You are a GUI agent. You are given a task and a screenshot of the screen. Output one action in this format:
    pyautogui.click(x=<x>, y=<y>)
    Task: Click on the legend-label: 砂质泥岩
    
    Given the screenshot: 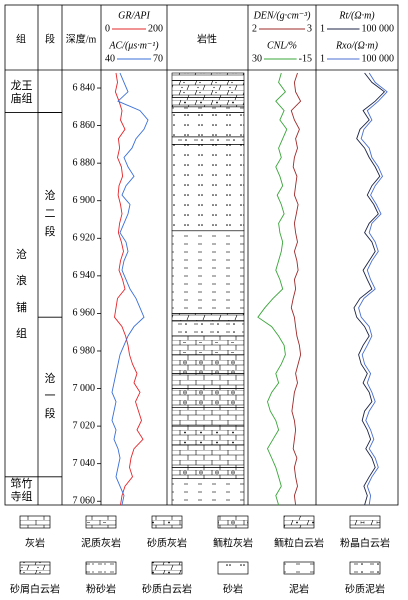 What is the action you would take?
    pyautogui.click(x=365, y=588)
    